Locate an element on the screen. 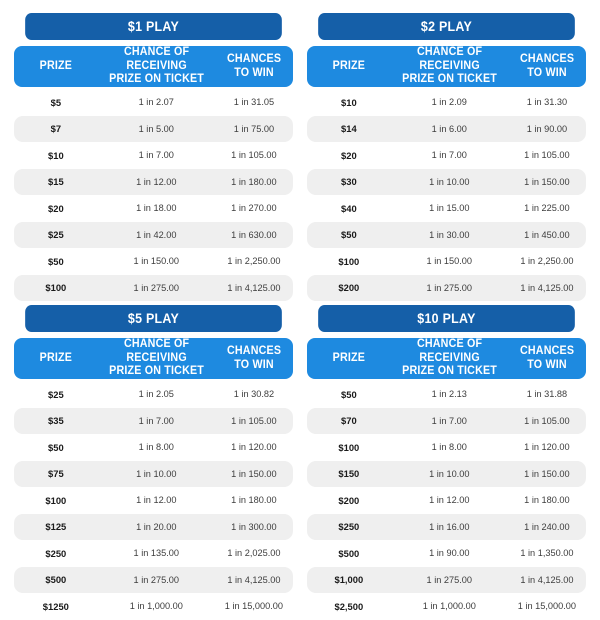  table-row: $70 1 in 7.00 1 in 105.00 is located at coordinates (446, 420).